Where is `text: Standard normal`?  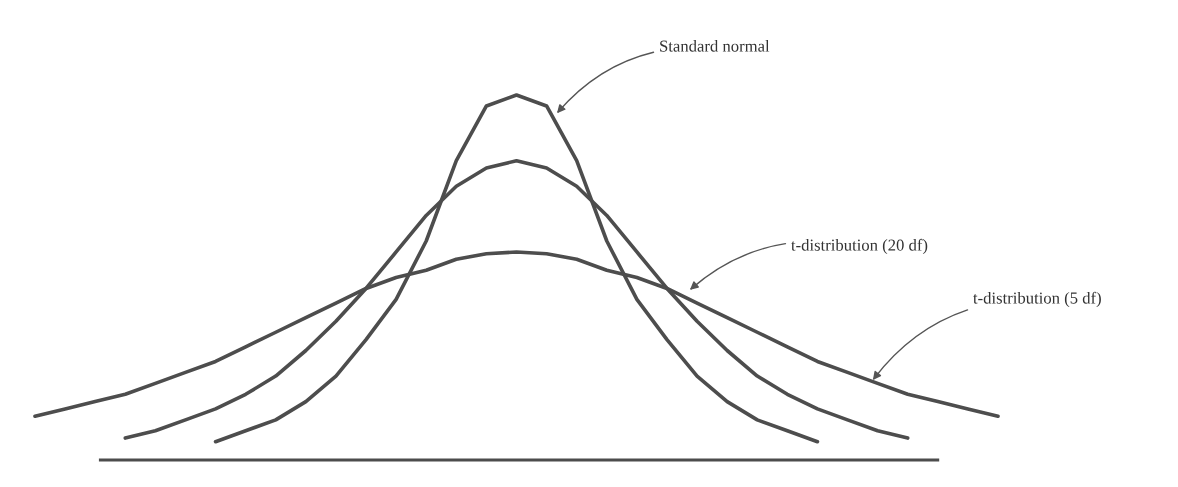 text: Standard normal is located at coordinates (715, 45).